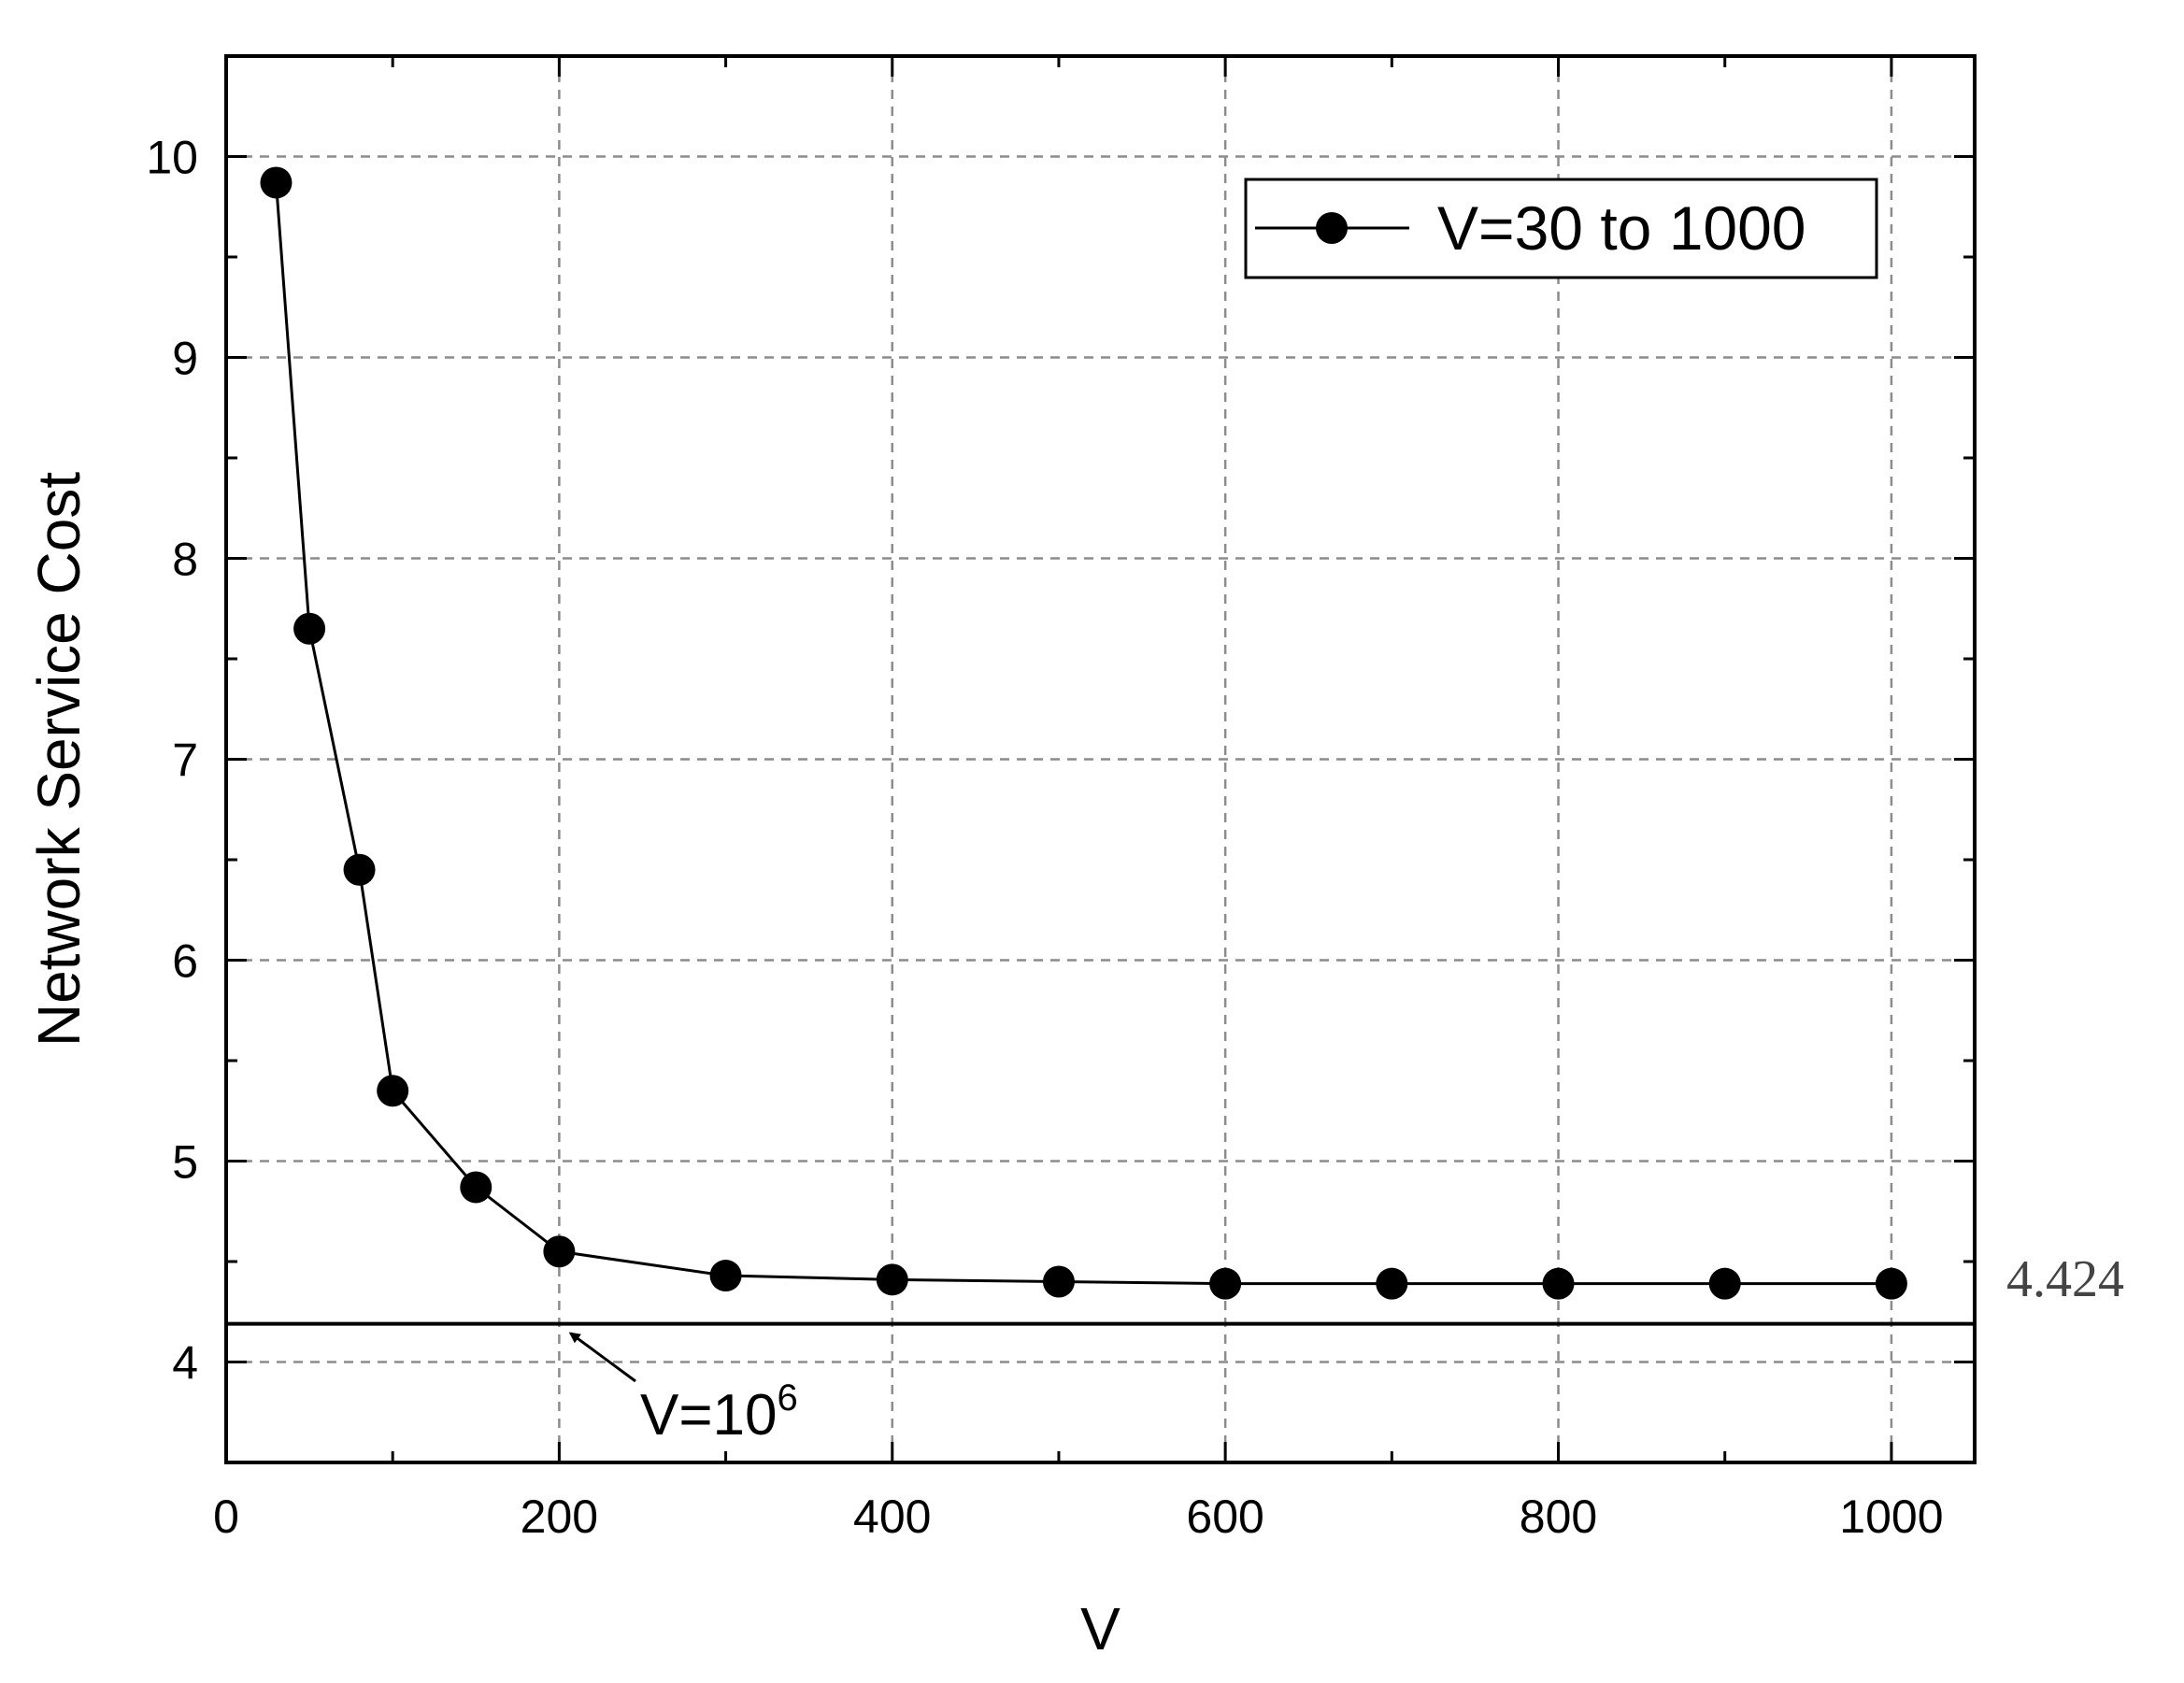 The width and height of the screenshot is (2184, 1683). I want to click on y-tick-labels: 4 5 6 7 8 9 10, so click(172, 761).